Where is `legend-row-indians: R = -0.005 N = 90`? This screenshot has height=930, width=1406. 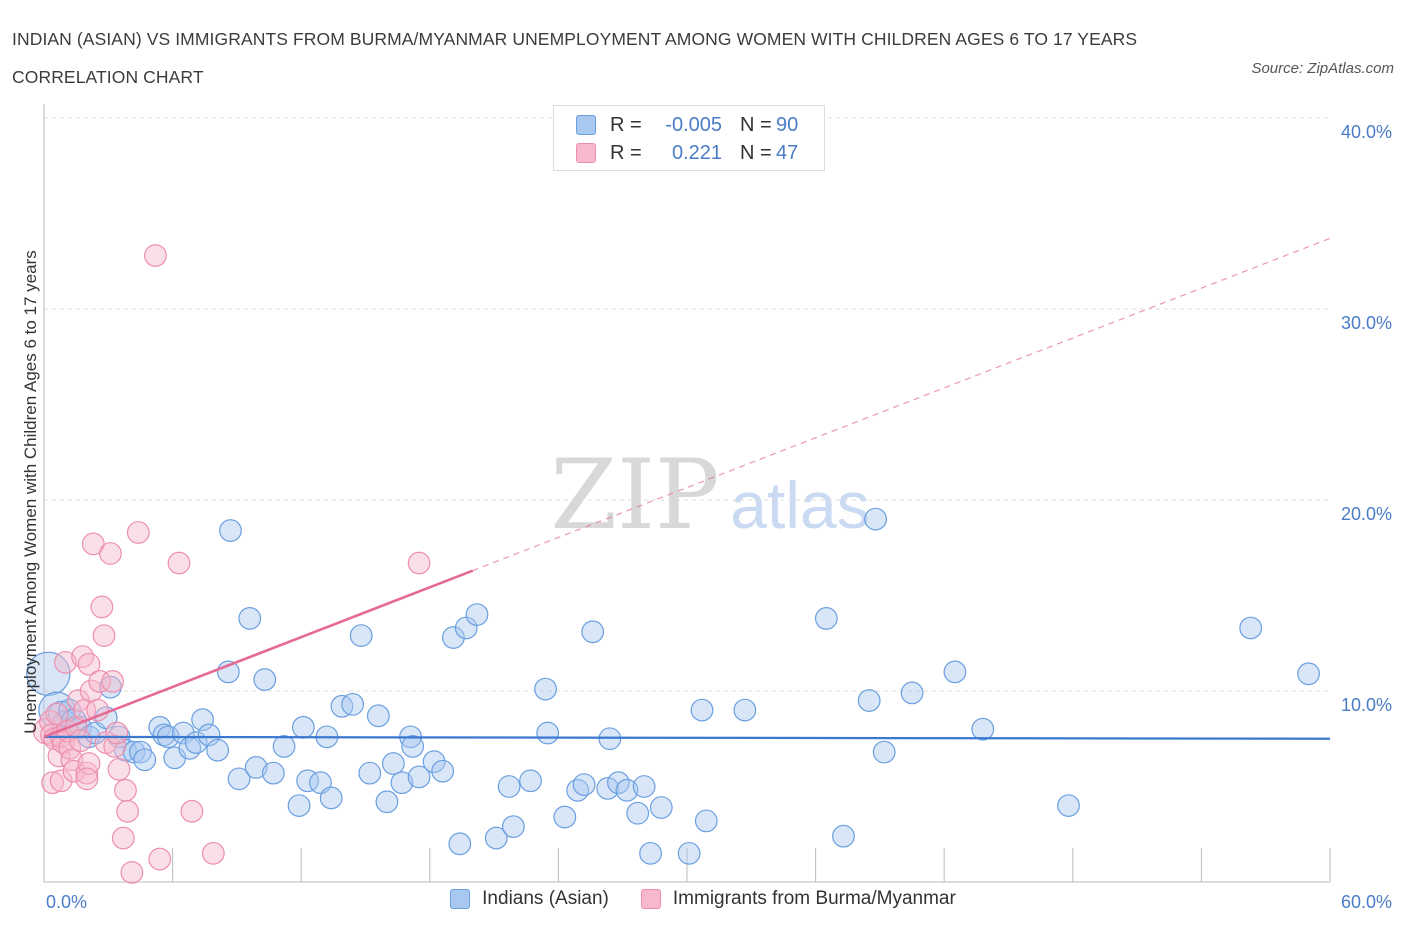
legend-row-indians: R = -0.005 N = 90 is located at coordinates (687, 125).